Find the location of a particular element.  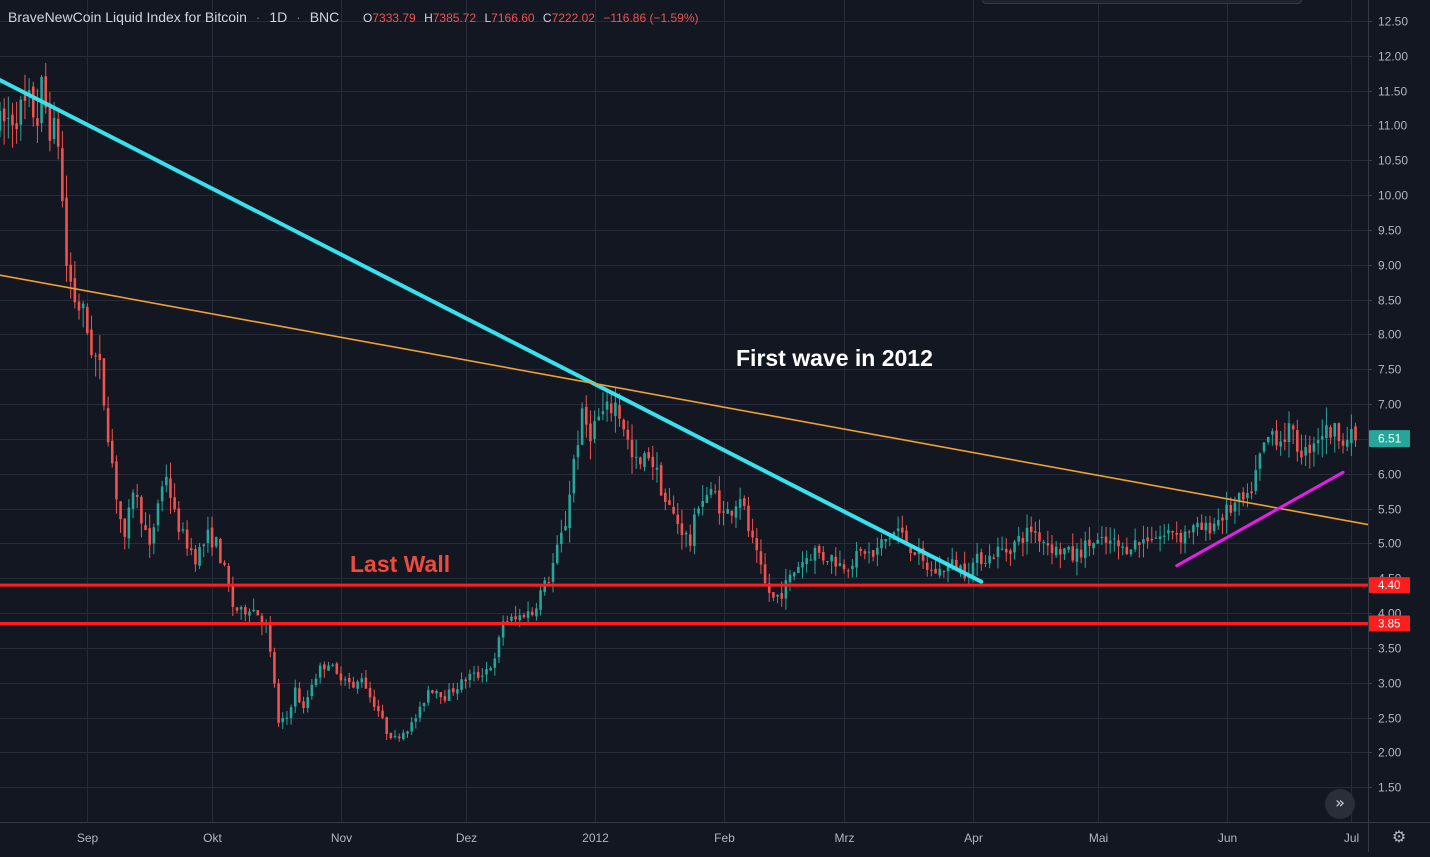

ohlc-open-value: 7333.79 is located at coordinates (394, 18).